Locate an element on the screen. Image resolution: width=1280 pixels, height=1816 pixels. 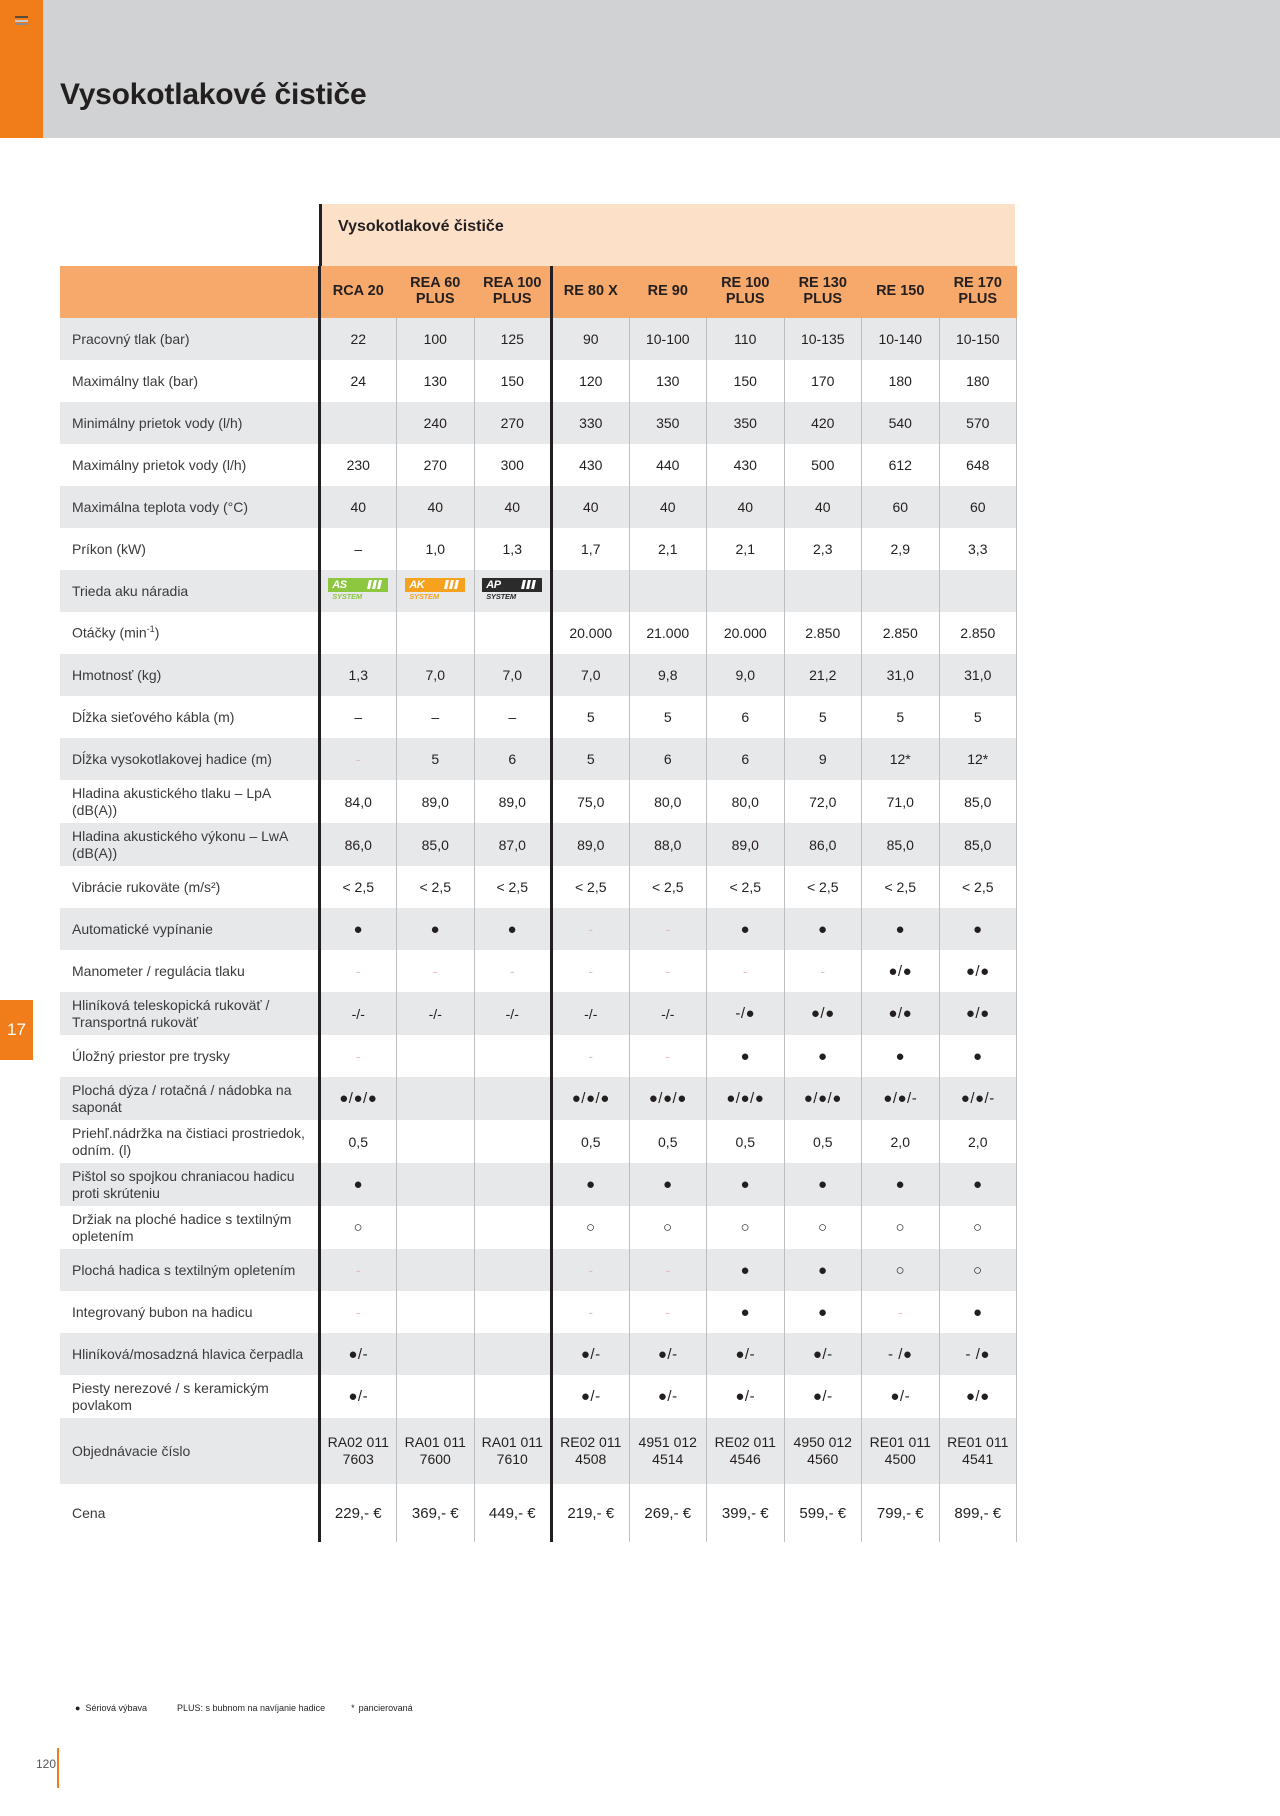
table-cell: 72,0 is located at coordinates (823, 802).